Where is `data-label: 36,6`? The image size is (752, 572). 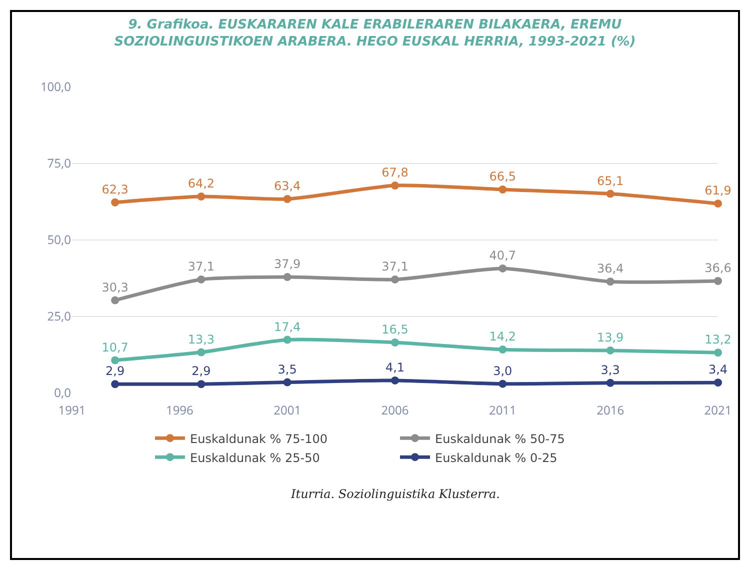 data-label: 36,6 is located at coordinates (718, 268).